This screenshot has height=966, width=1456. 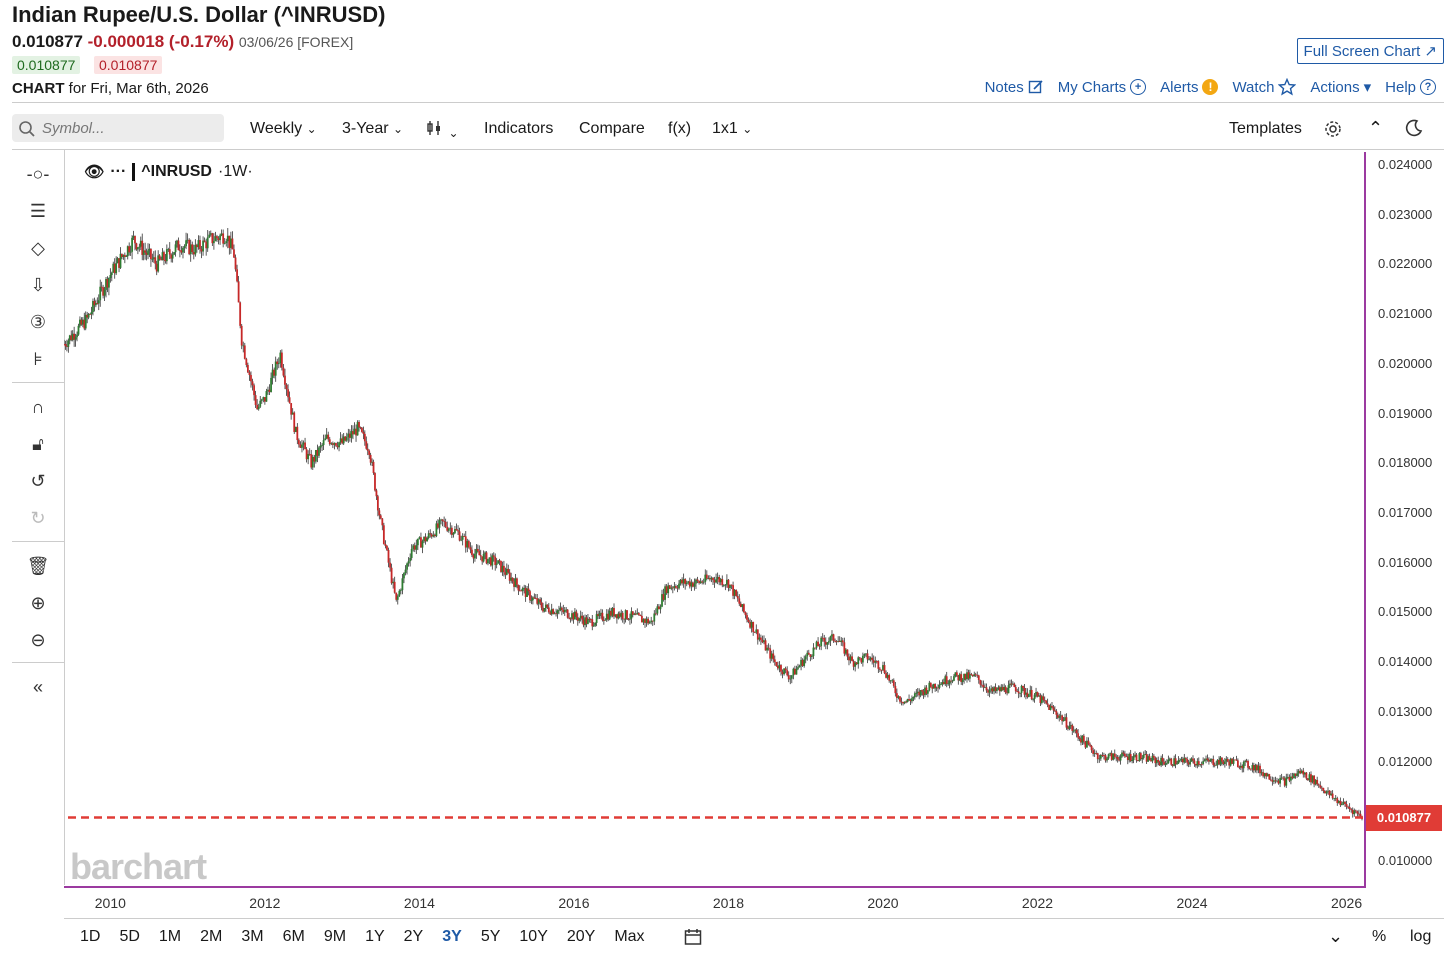 What do you see at coordinates (38, 602) in the screenshot?
I see `zoom-in-icon: ⊕` at bounding box center [38, 602].